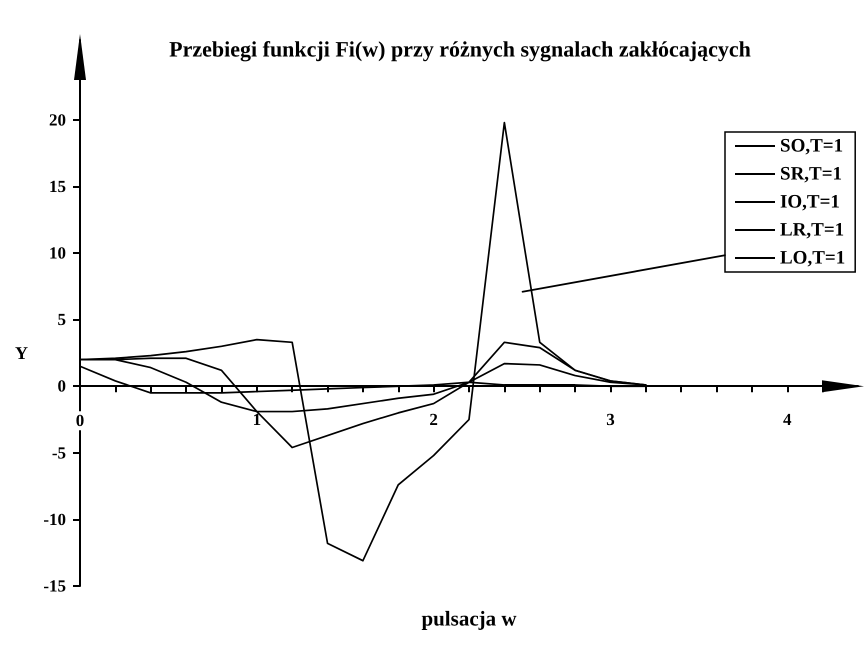 This screenshot has width=868, height=650. Describe the element at coordinates (80, 420) in the screenshot. I see `x-tick-label: 0` at that location.